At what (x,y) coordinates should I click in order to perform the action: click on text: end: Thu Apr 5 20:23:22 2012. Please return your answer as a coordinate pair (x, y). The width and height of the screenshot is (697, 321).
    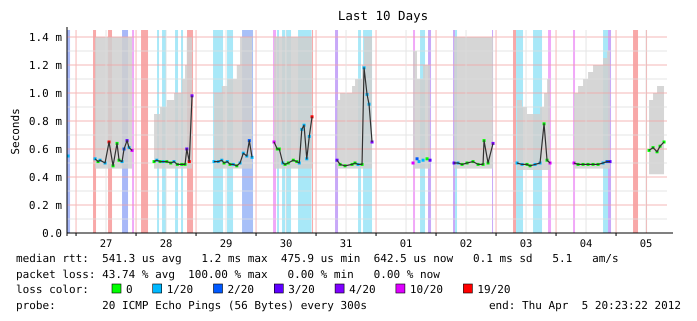
    Looking at the image, I should click on (584, 305).